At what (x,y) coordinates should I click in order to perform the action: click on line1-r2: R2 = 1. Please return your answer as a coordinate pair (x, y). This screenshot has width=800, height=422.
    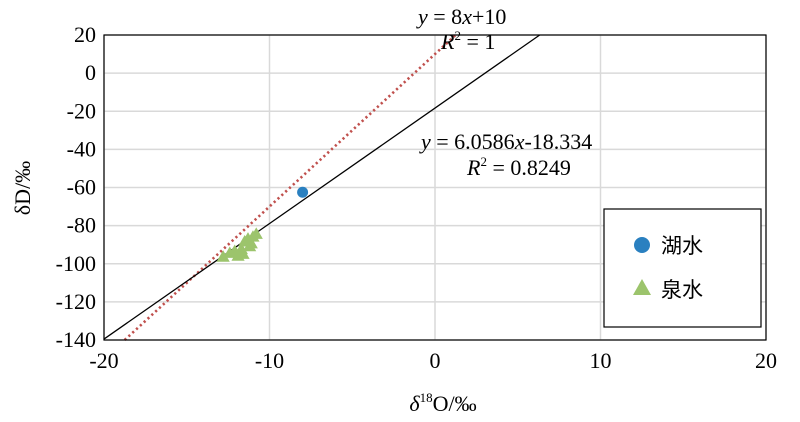
    Looking at the image, I should click on (467, 41).